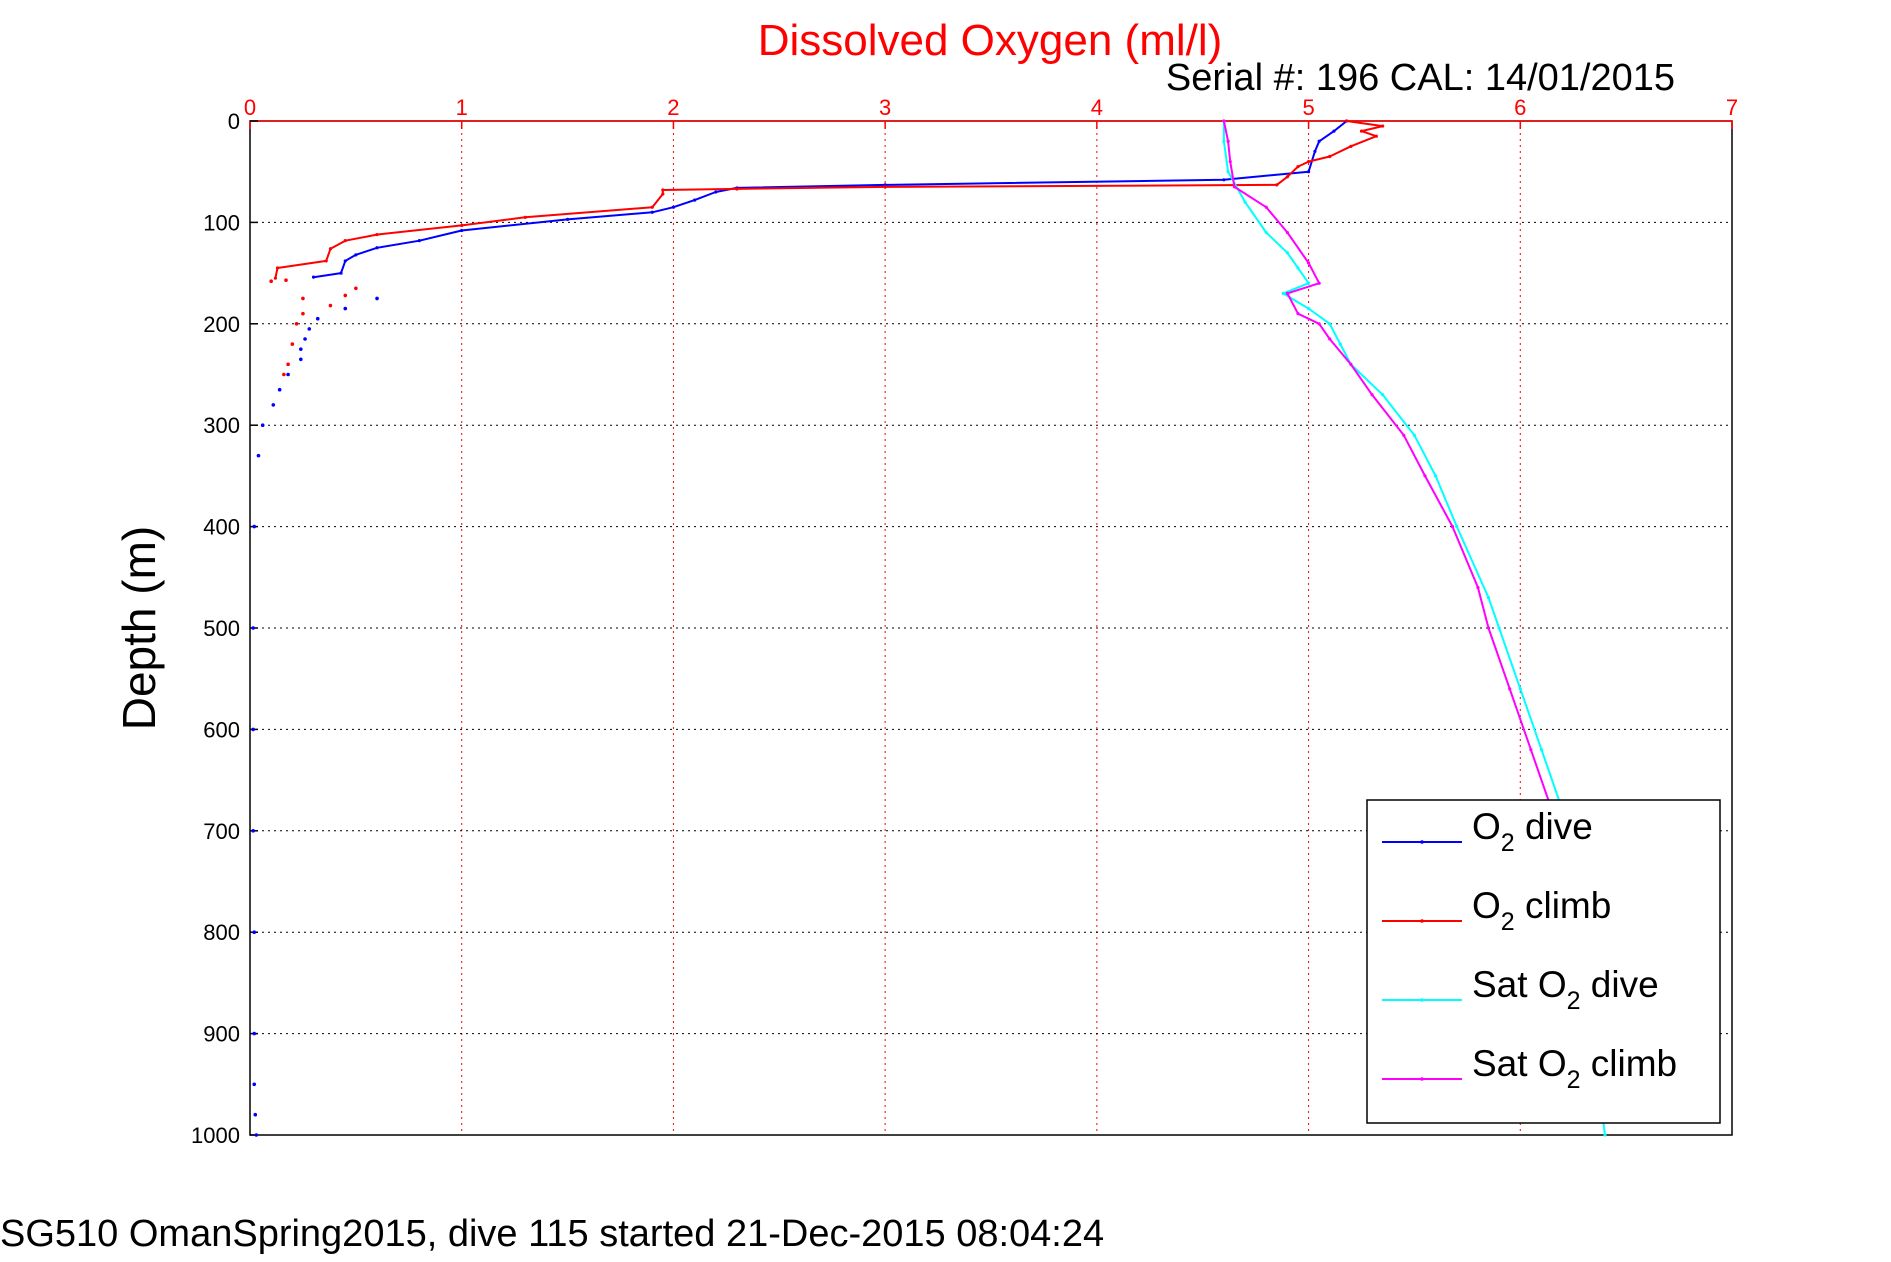 This screenshot has height=1262, width=1891. Describe the element at coordinates (221, 729) in the screenshot. I see `y-tick-label: 600` at that location.